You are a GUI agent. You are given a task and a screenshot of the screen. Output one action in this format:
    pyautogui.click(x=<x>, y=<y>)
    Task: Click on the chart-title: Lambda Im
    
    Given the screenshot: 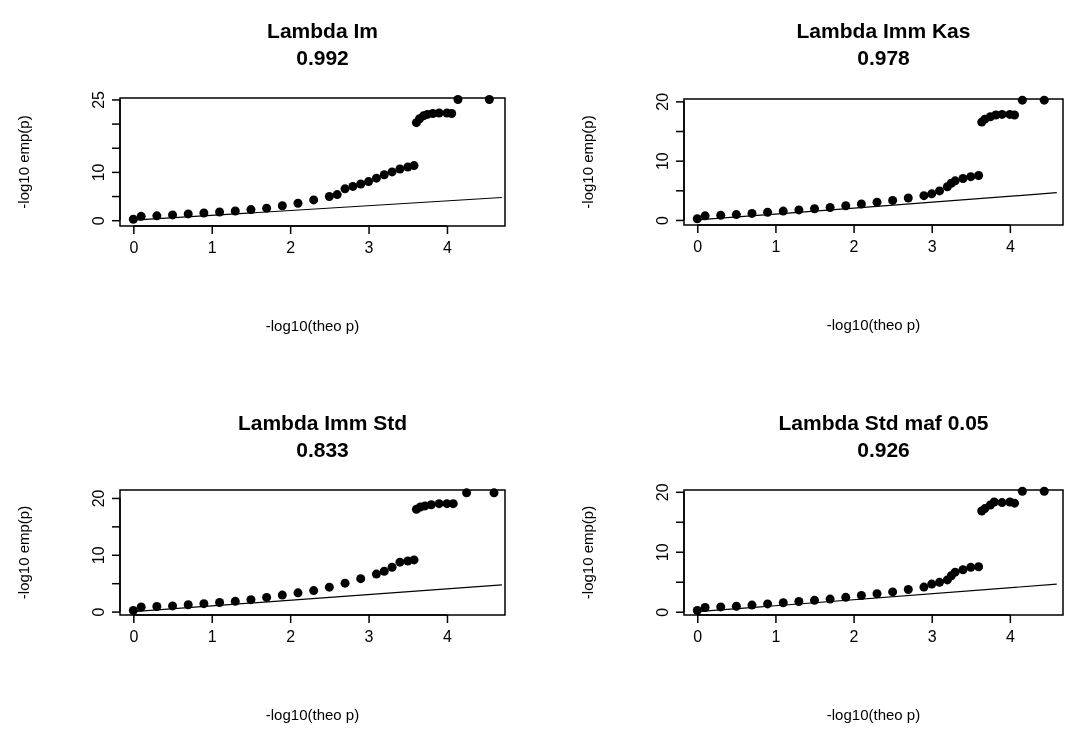 What is the action you would take?
    pyautogui.click(x=322, y=30)
    